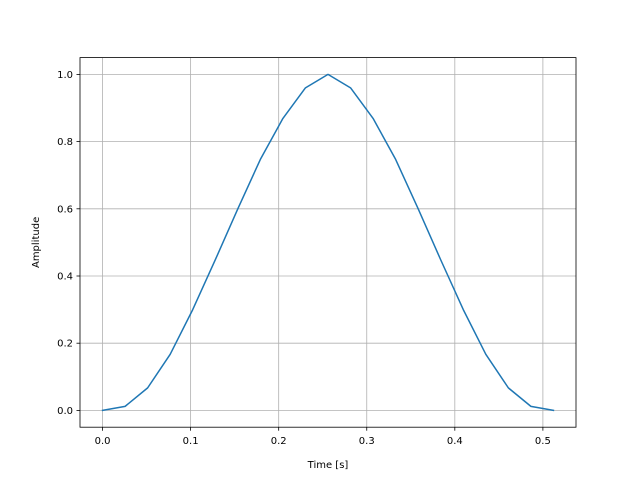 Image resolution: width=640 pixels, height=484 pixels. I want to click on x-tick-label: 0.2, so click(279, 441).